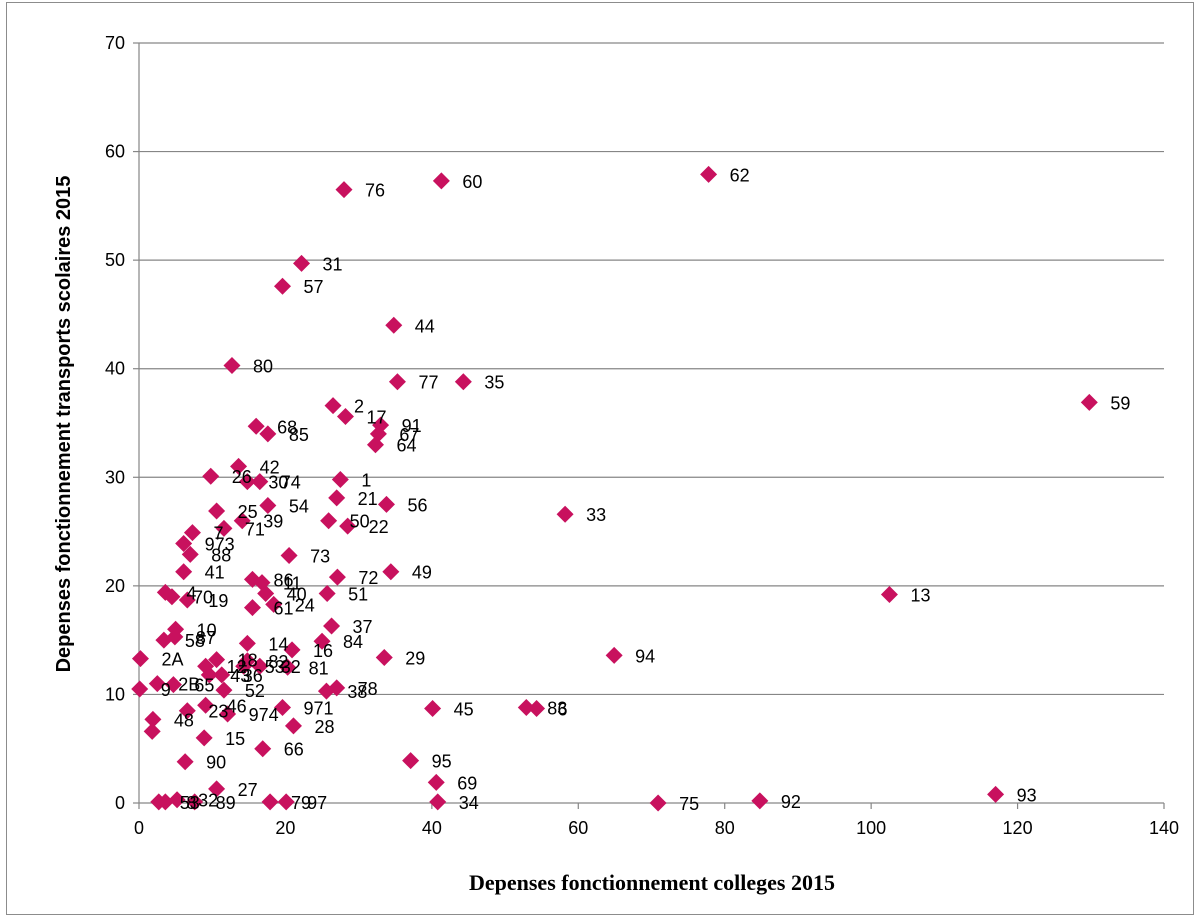 The image size is (1201, 919). I want to click on data-label: 36, so click(253, 676).